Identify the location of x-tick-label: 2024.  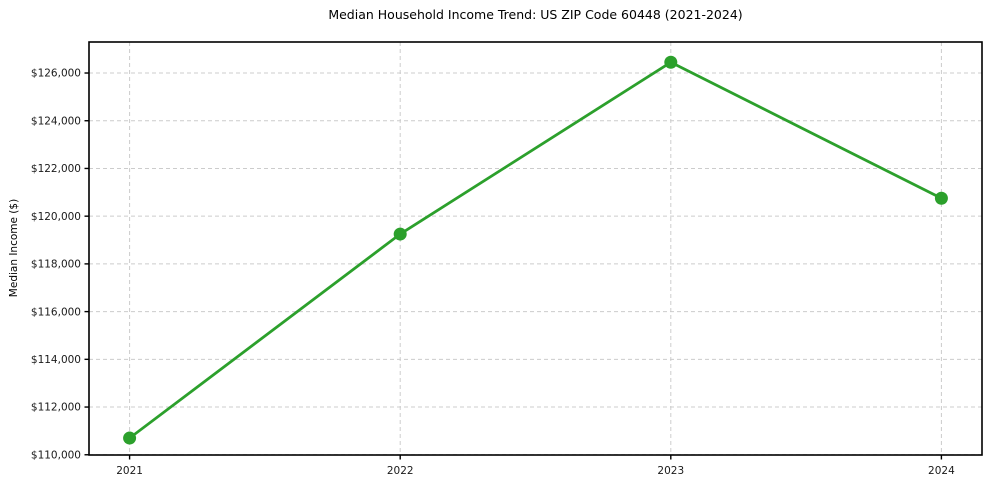
(941, 471).